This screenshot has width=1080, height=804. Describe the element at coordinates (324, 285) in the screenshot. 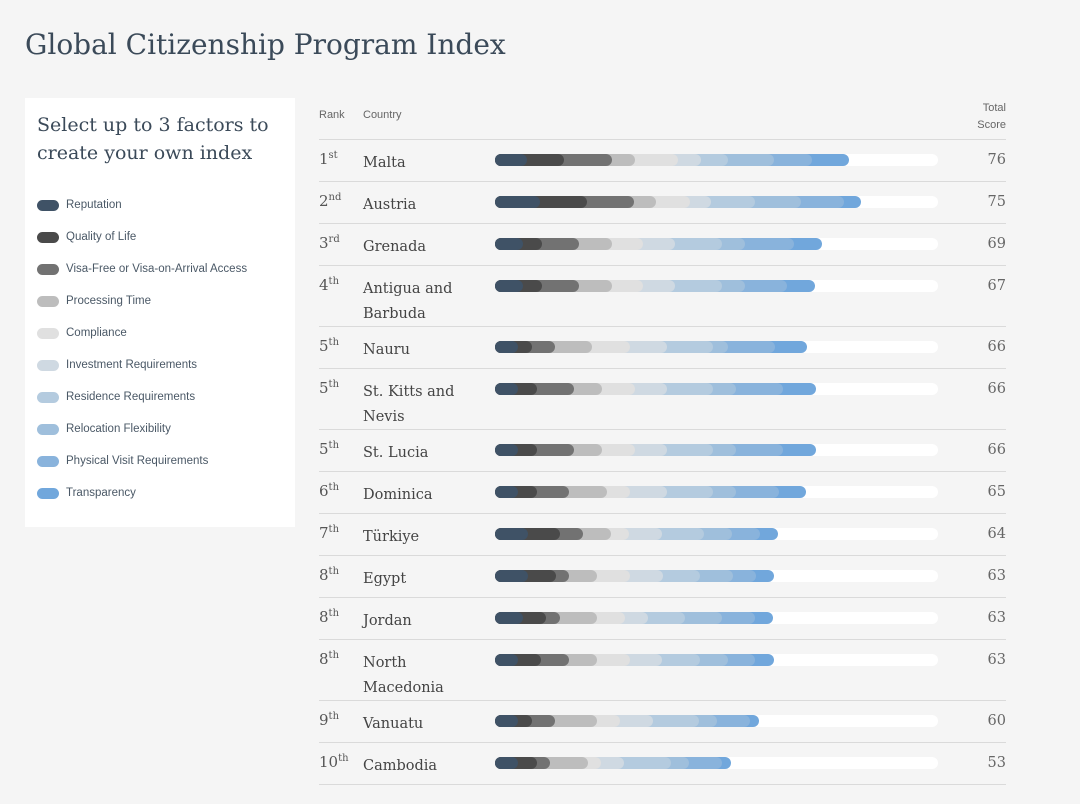

I see `rank-number: 4` at that location.